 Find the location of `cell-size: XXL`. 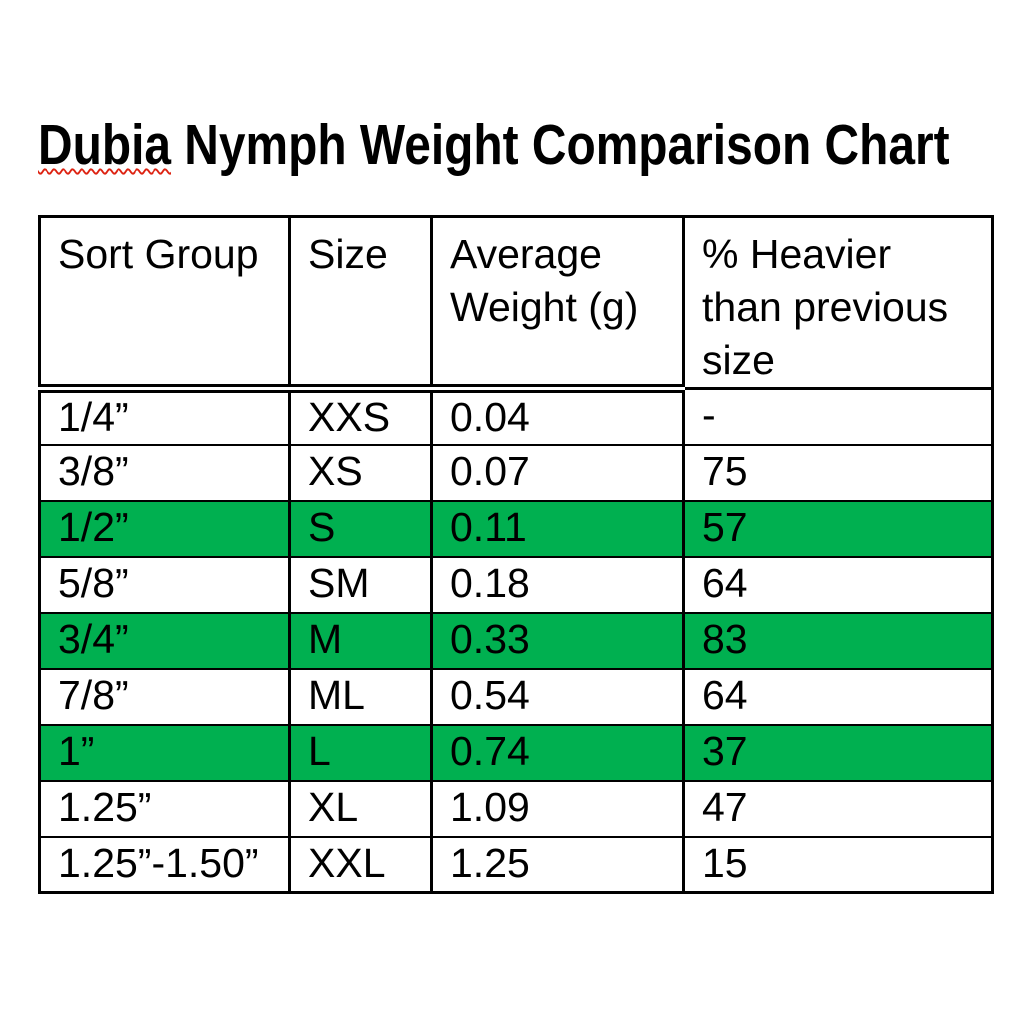

cell-size: XXL is located at coordinates (360, 864).